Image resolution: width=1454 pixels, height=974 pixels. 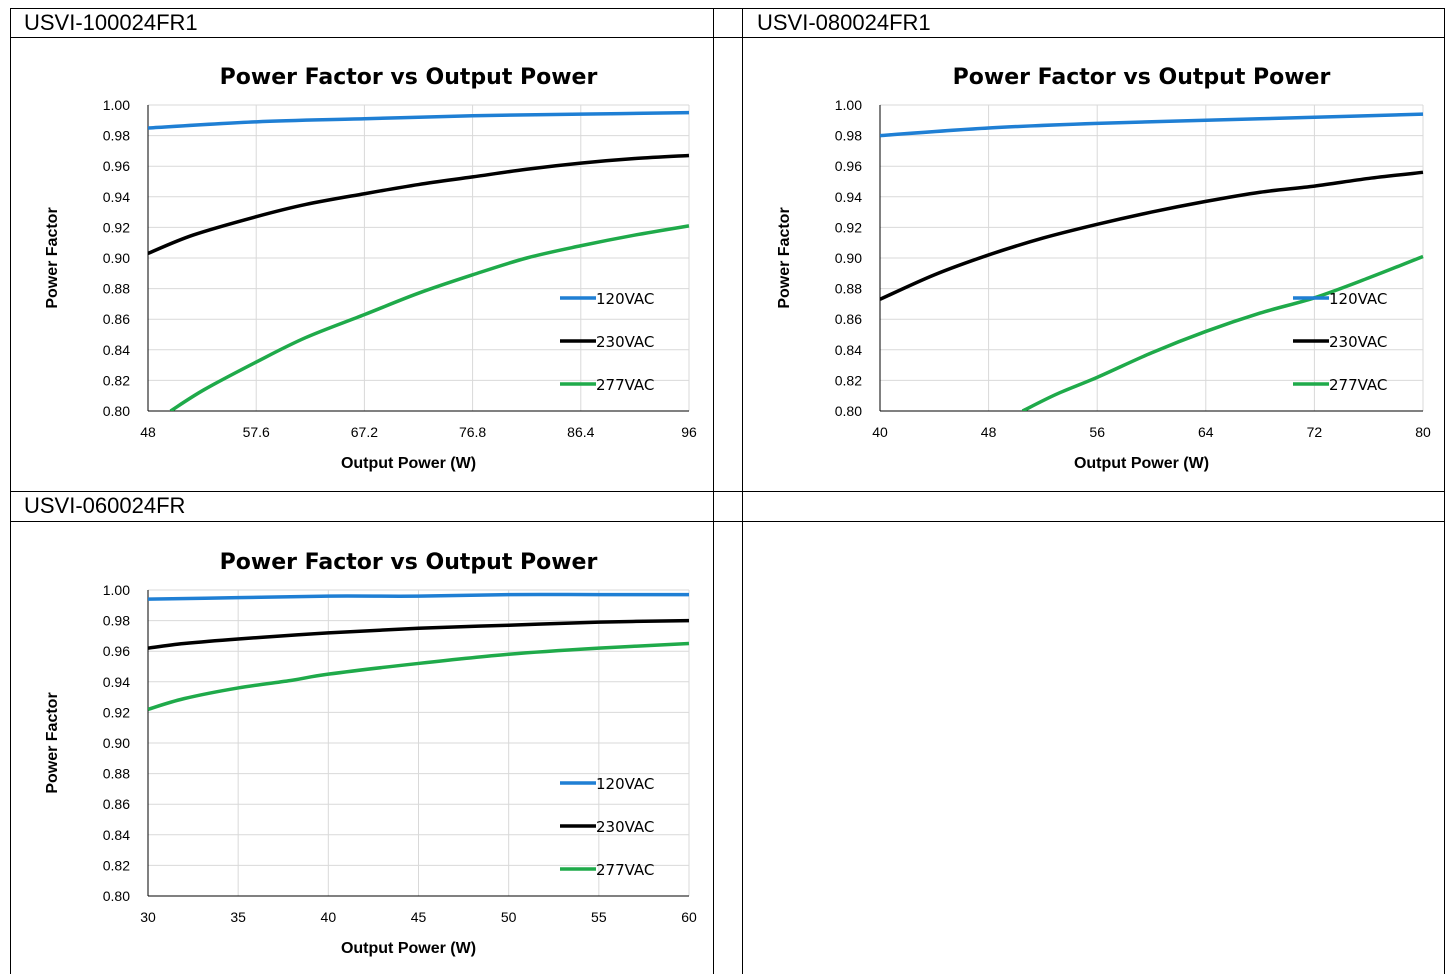 I want to click on x-tick-label: 35, so click(x=238, y=917).